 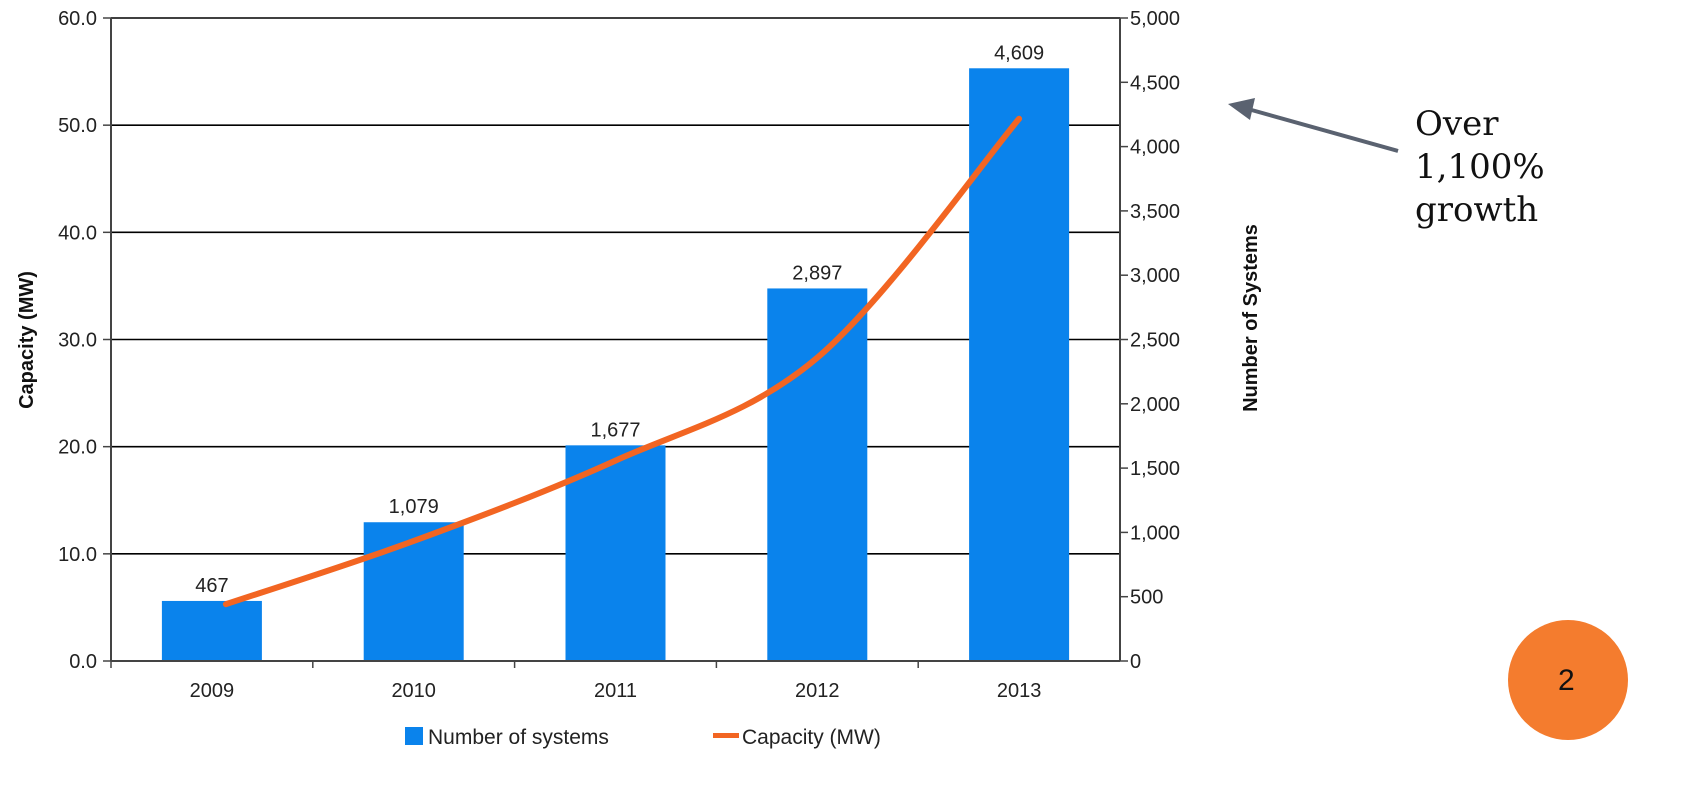 What do you see at coordinates (1155, 83) in the screenshot?
I see `right-tick-label: 4,500` at bounding box center [1155, 83].